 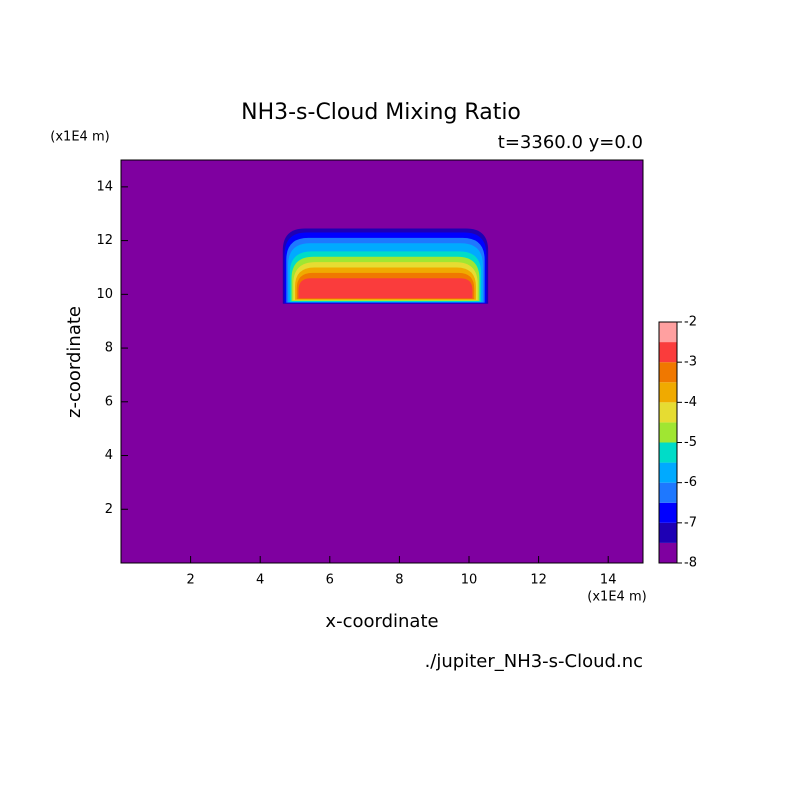 I want to click on y-unit: (x1E4 m), so click(x=79, y=137).